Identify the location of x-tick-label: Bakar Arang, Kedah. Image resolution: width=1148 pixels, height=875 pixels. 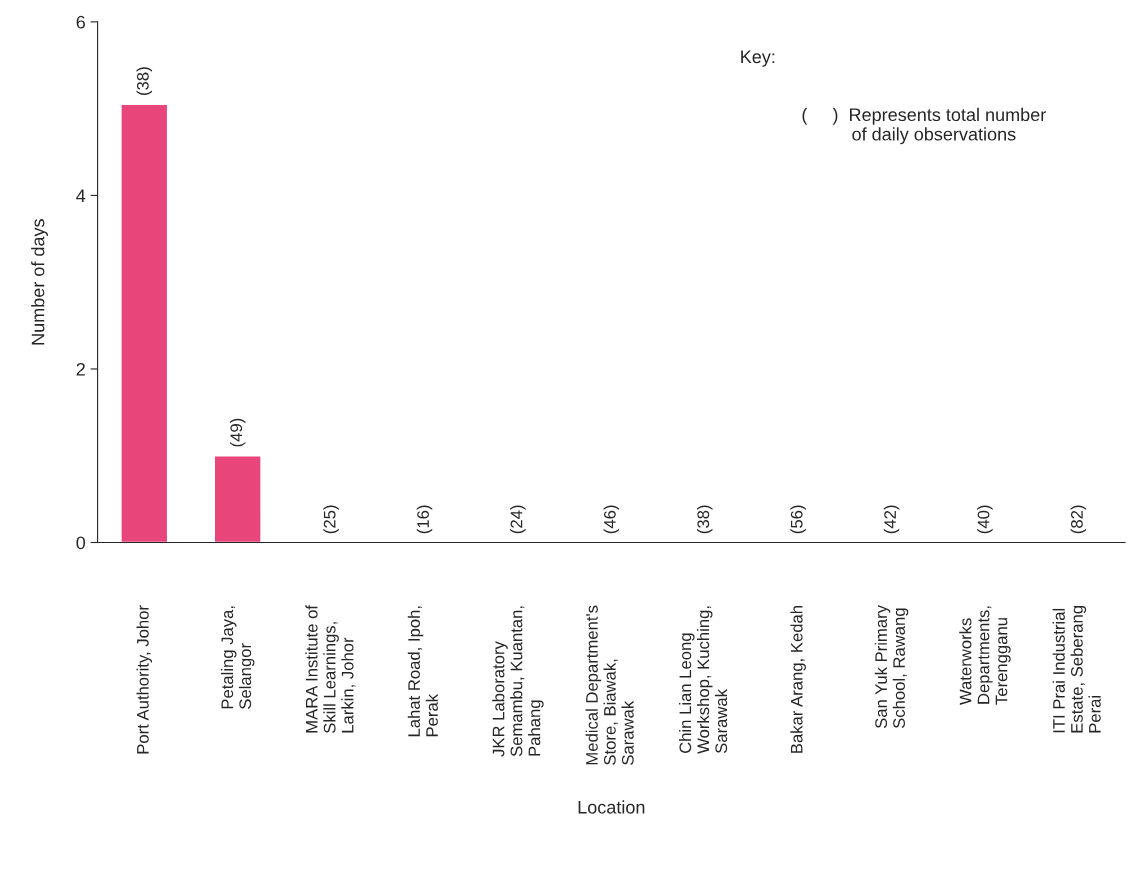
(798, 679).